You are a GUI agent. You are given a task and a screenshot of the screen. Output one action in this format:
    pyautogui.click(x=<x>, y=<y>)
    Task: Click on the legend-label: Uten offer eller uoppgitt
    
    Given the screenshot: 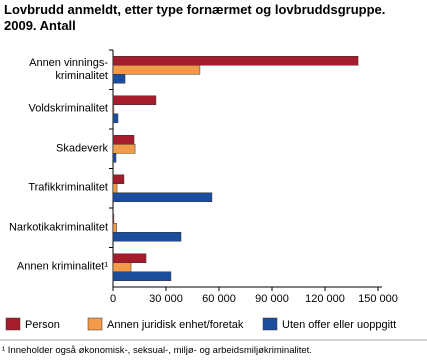 What is the action you would take?
    pyautogui.click(x=339, y=325)
    